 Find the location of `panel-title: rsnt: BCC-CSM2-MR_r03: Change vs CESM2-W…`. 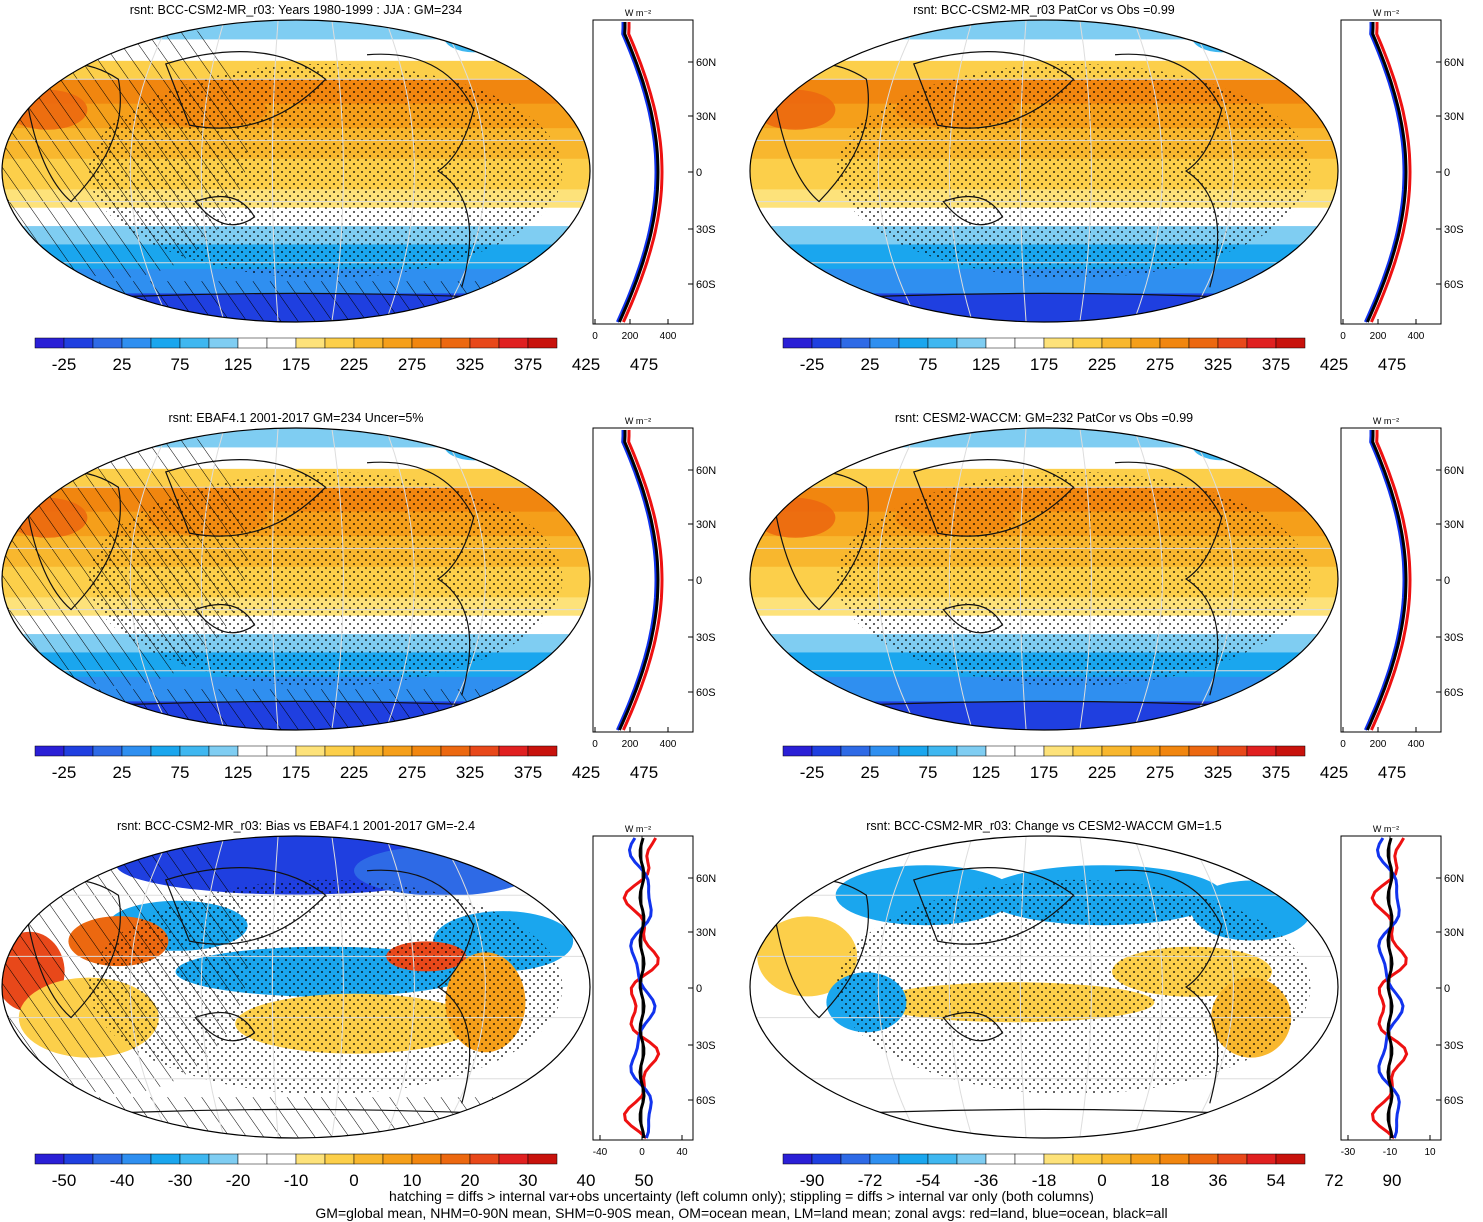

panel-title: rsnt: BCC-CSM2-MR_r03: Change vs CESM2-W… is located at coordinates (1044, 826).